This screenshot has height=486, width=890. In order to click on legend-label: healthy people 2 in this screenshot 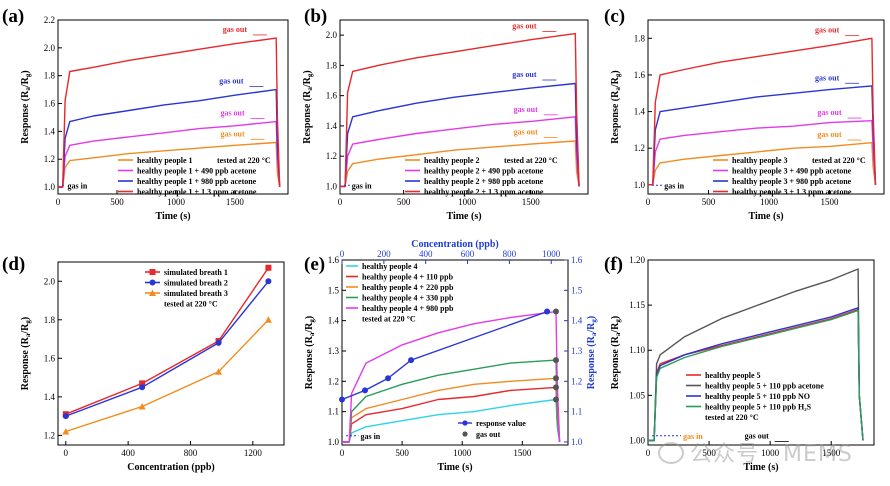, I will do `click(452, 160)`.